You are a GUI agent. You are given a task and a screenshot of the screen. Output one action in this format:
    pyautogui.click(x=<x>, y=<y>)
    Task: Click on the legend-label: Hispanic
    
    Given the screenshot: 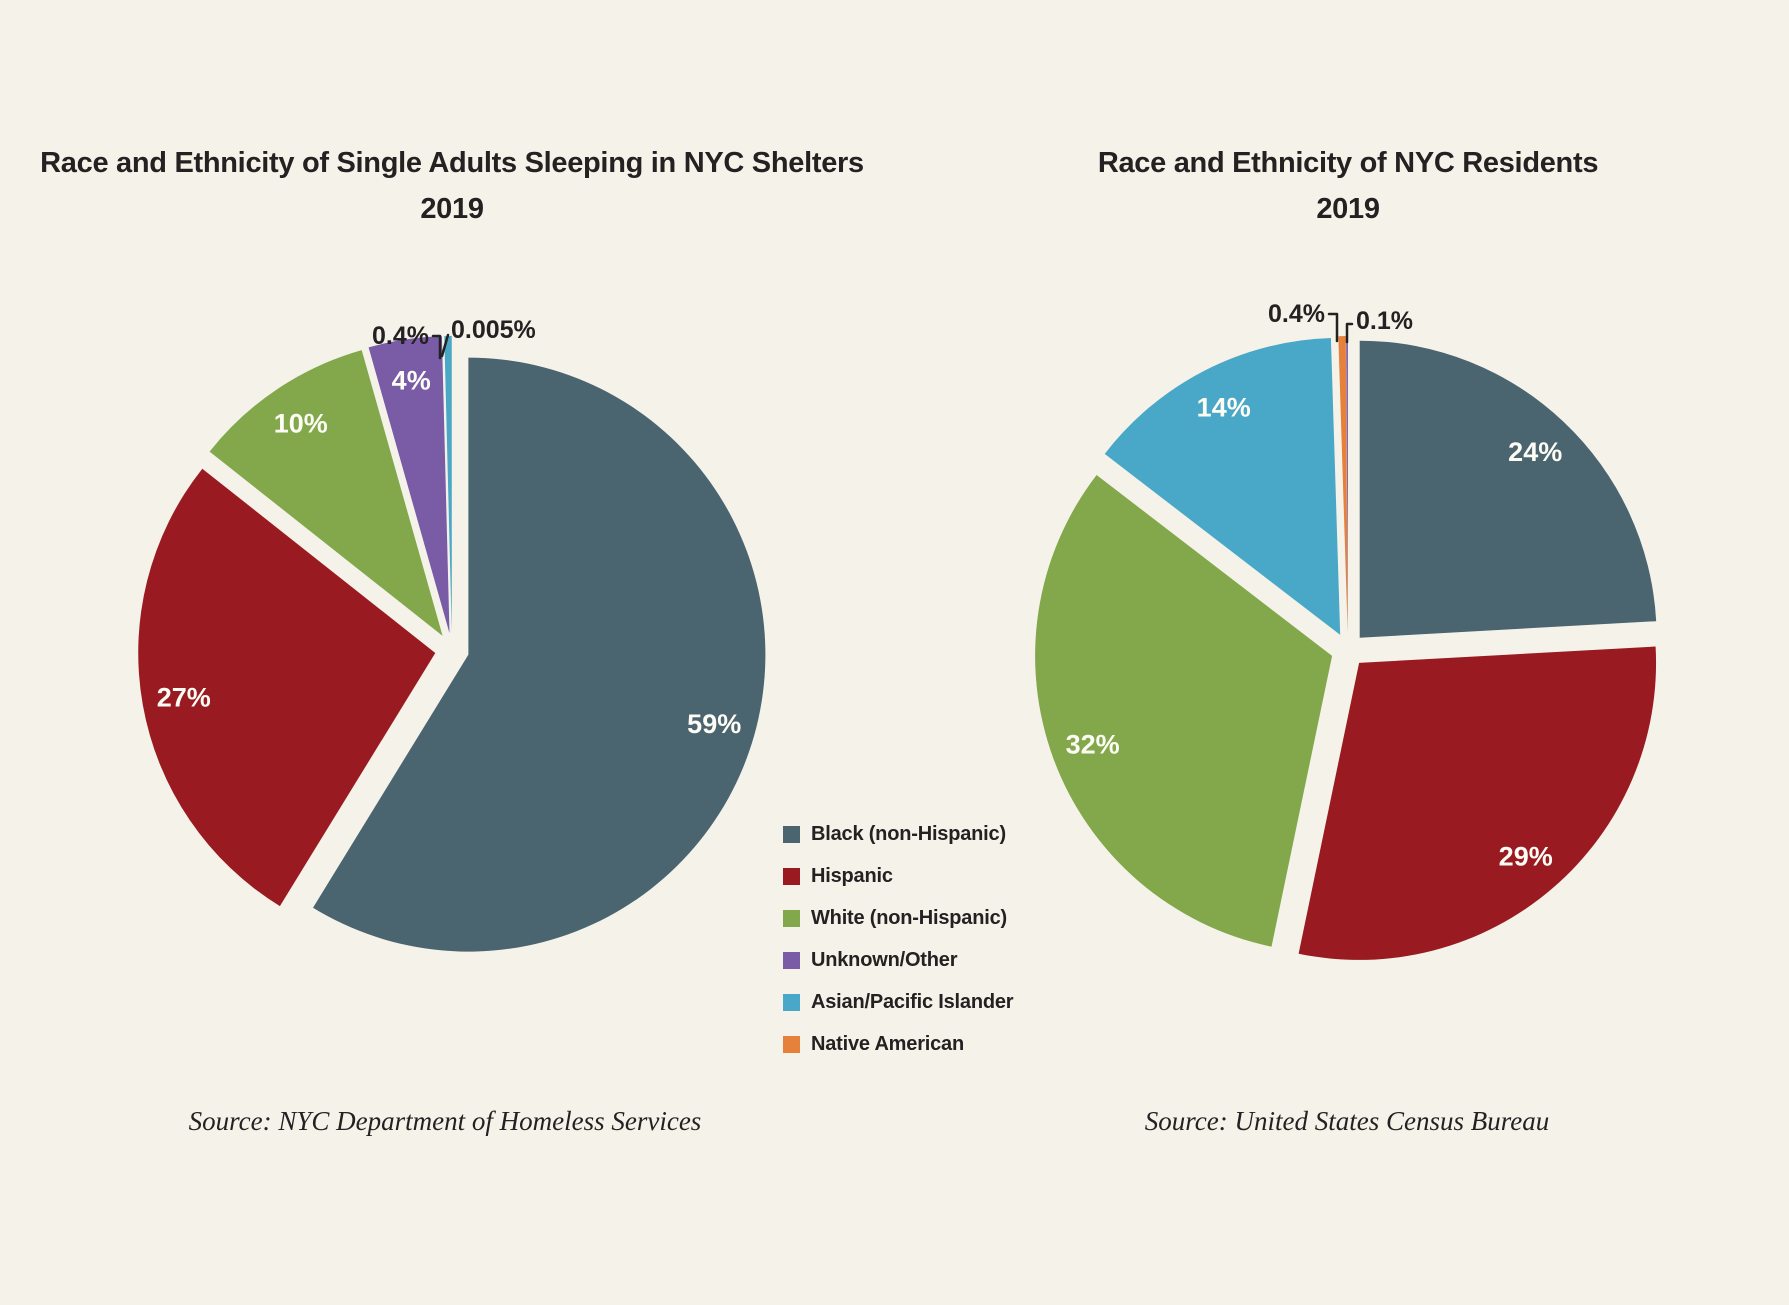 What is the action you would take?
    pyautogui.click(x=852, y=876)
    